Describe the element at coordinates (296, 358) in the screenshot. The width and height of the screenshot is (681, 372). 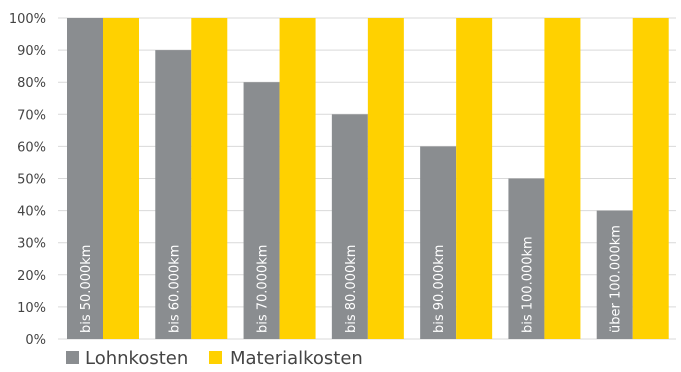
I see `legend-label: Materialkosten` at that location.